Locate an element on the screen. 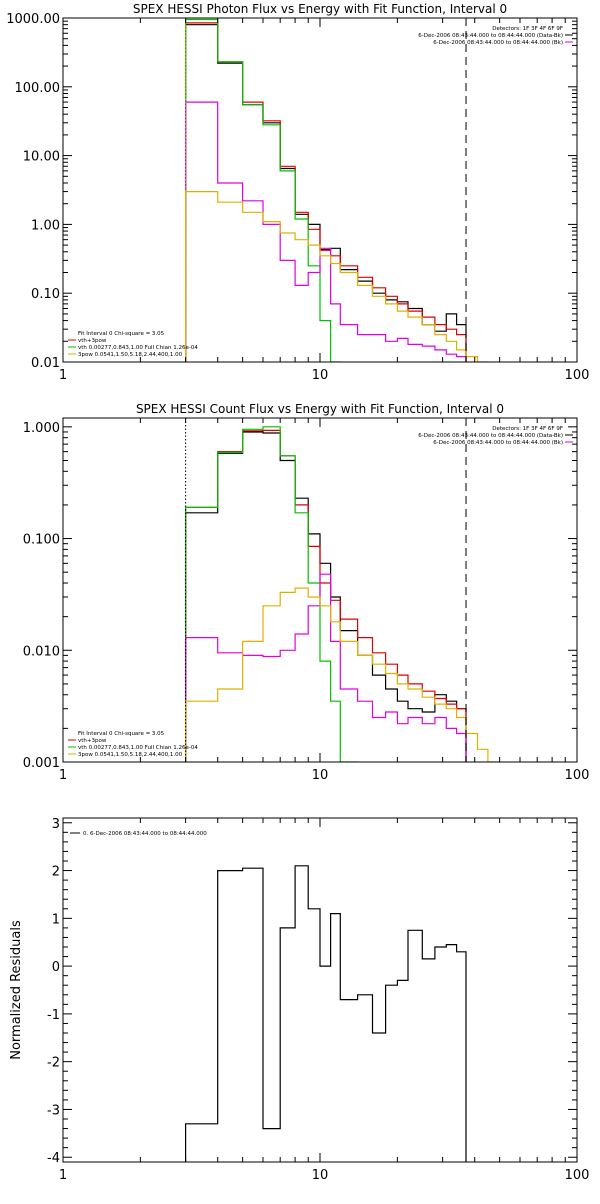  y-tick-label: 100.00 is located at coordinates (38, 88).